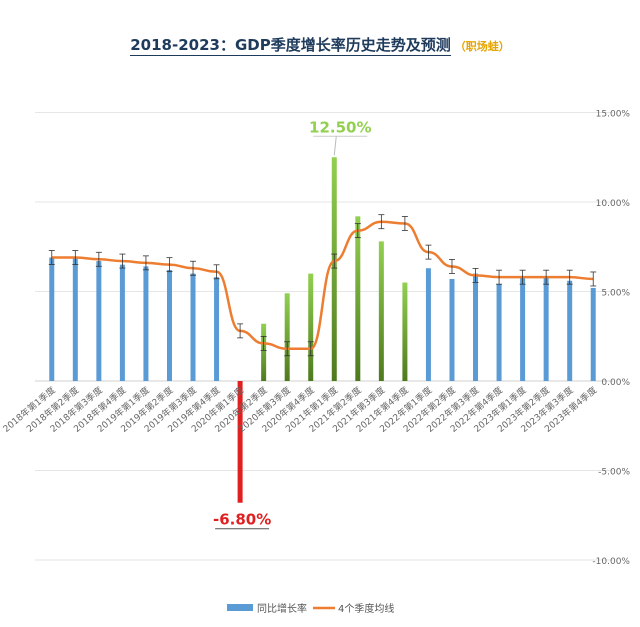 The height and width of the screenshot is (627, 640). What do you see at coordinates (242, 520) in the screenshot?
I see `annotation-min-label: -6.80%` at bounding box center [242, 520].